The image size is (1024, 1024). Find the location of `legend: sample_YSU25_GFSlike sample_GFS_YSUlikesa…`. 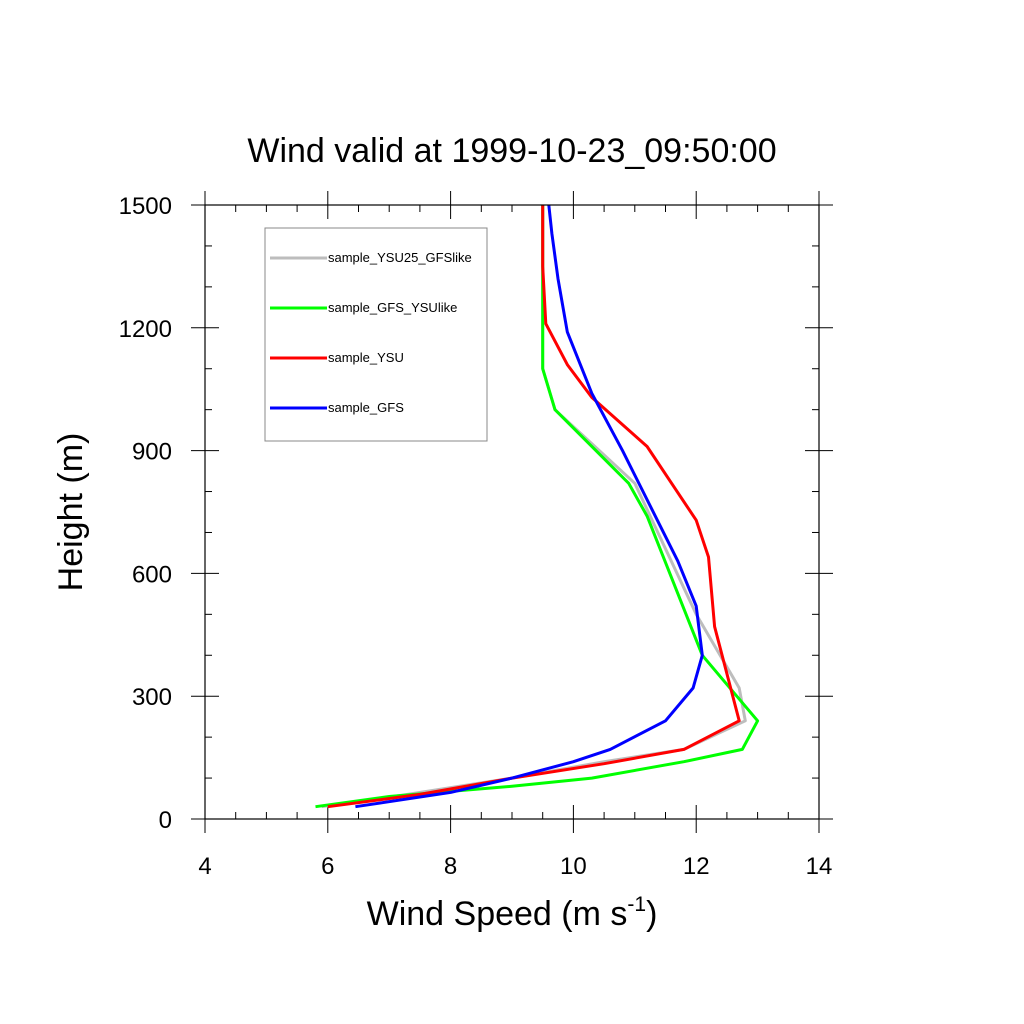

legend: sample_YSU25_GFSlike sample_GFS_YSUlikesa… is located at coordinates (376, 334).